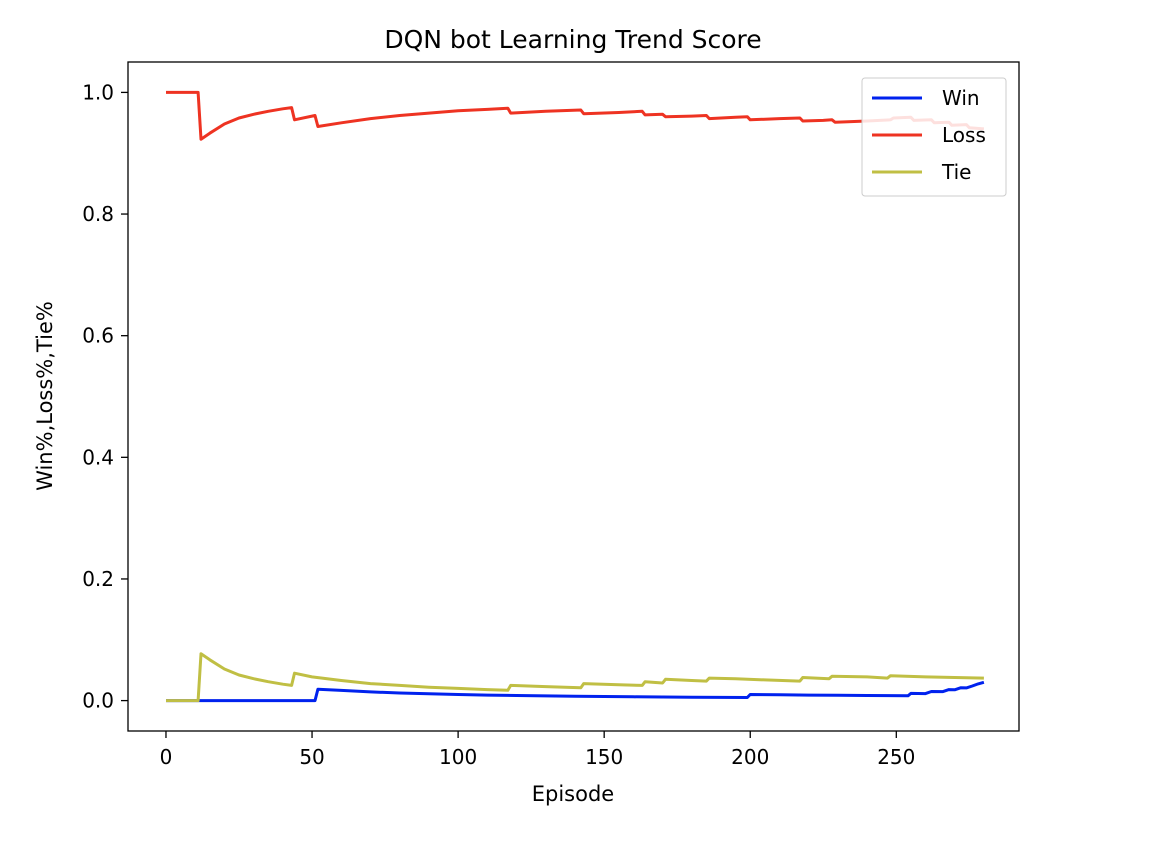 The image size is (1172, 842). I want to click on legend-label-win: Win, so click(961, 98).